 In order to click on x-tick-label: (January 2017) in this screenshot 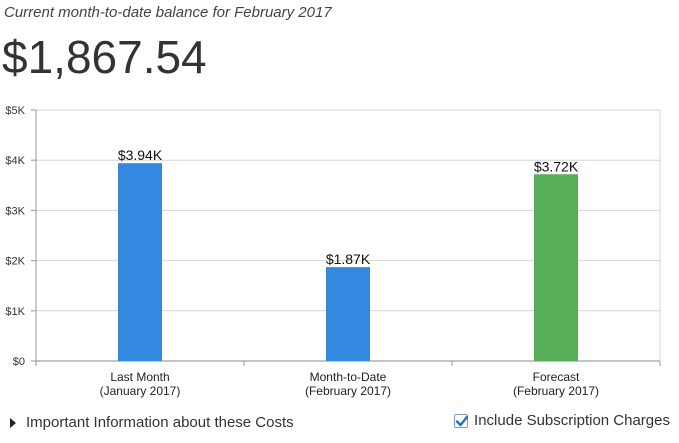, I will do `click(140, 391)`.